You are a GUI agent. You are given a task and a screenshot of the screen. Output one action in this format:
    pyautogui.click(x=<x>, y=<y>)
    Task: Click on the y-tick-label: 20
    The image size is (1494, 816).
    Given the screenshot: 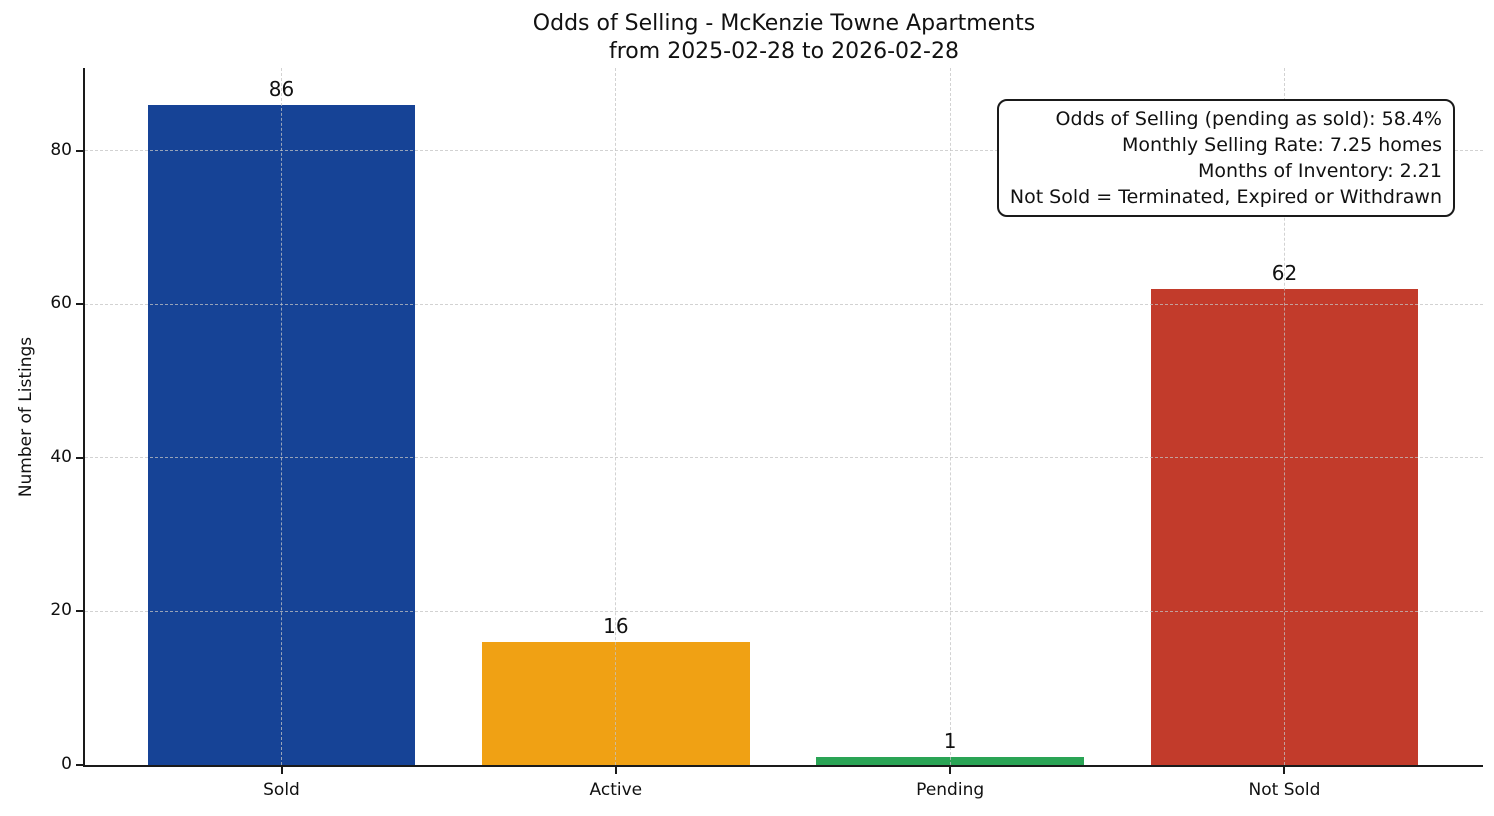 What is the action you would take?
    pyautogui.click(x=61, y=610)
    